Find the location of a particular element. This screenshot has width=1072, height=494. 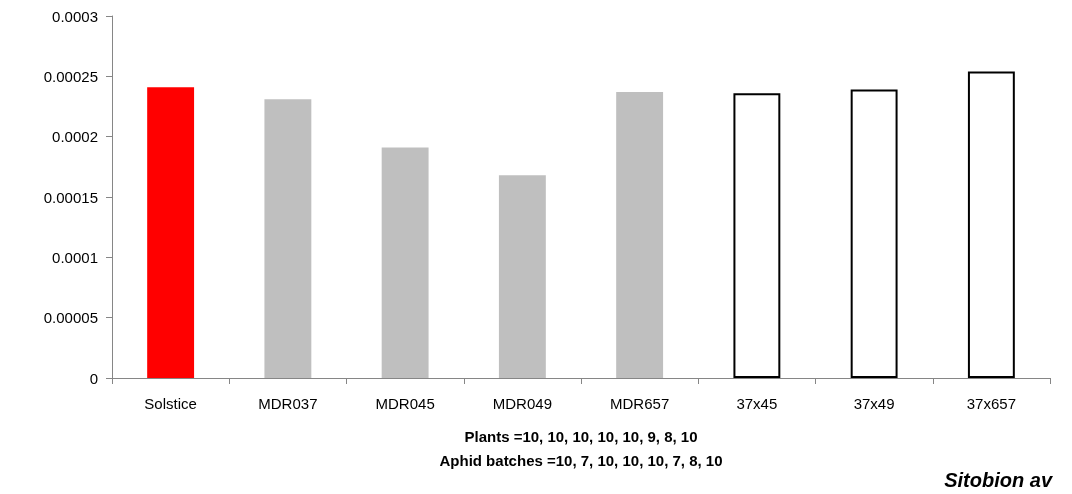

x-tick-label: MDR037 is located at coordinates (288, 403).